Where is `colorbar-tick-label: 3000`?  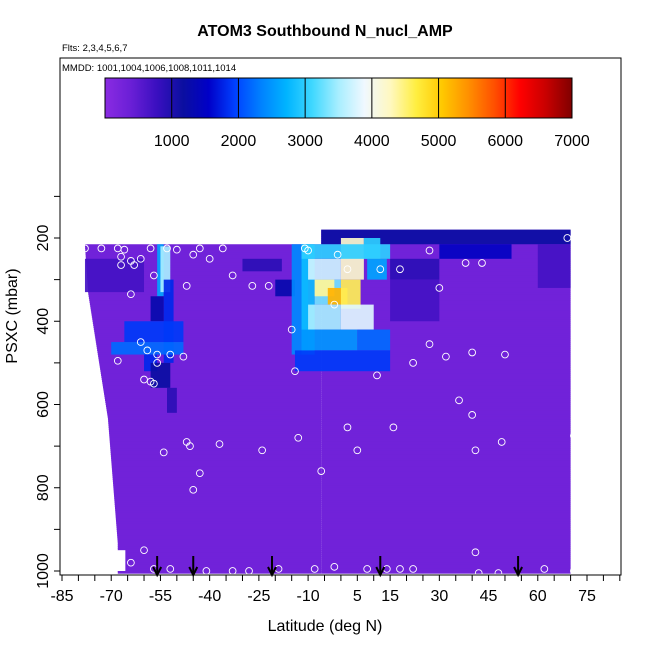 colorbar-tick-label: 3000 is located at coordinates (305, 141).